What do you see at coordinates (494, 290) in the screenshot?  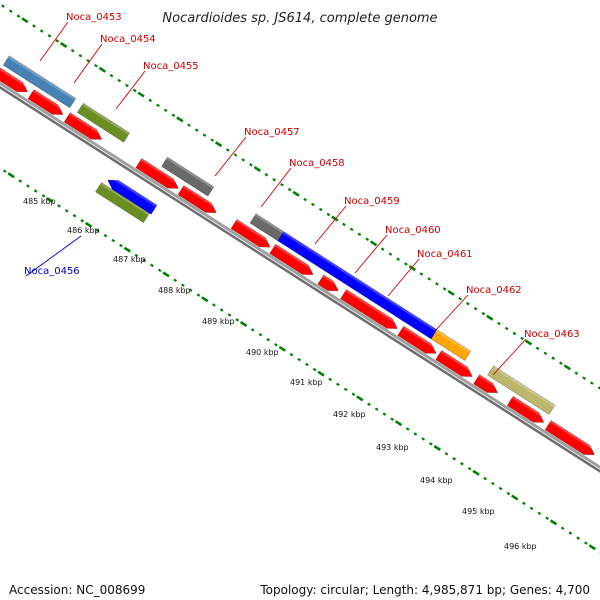 I see `gene-label-noca-0462: Noca_0462` at bounding box center [494, 290].